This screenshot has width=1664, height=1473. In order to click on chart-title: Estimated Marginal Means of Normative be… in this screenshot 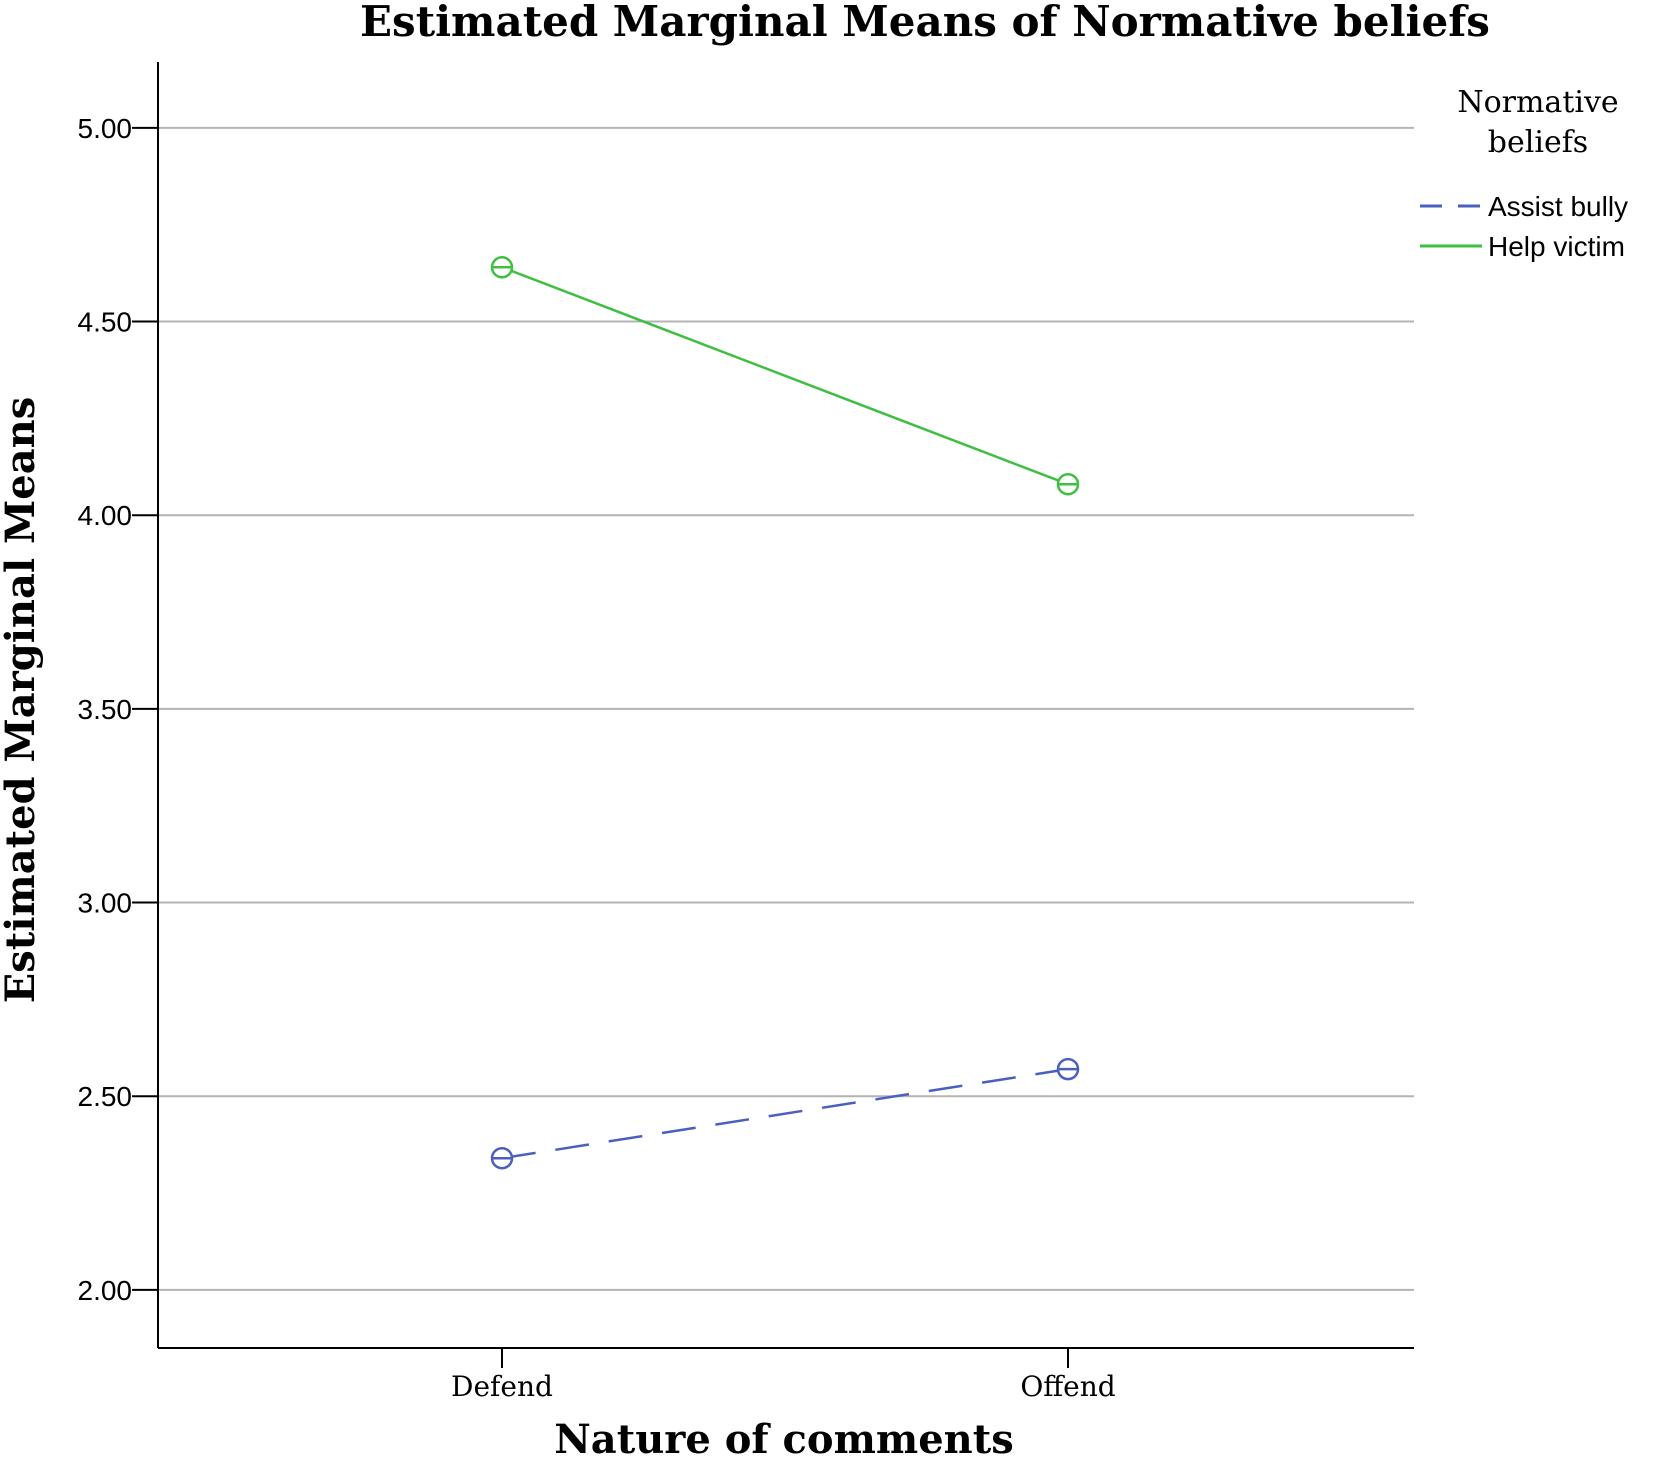, I will do `click(925, 23)`.